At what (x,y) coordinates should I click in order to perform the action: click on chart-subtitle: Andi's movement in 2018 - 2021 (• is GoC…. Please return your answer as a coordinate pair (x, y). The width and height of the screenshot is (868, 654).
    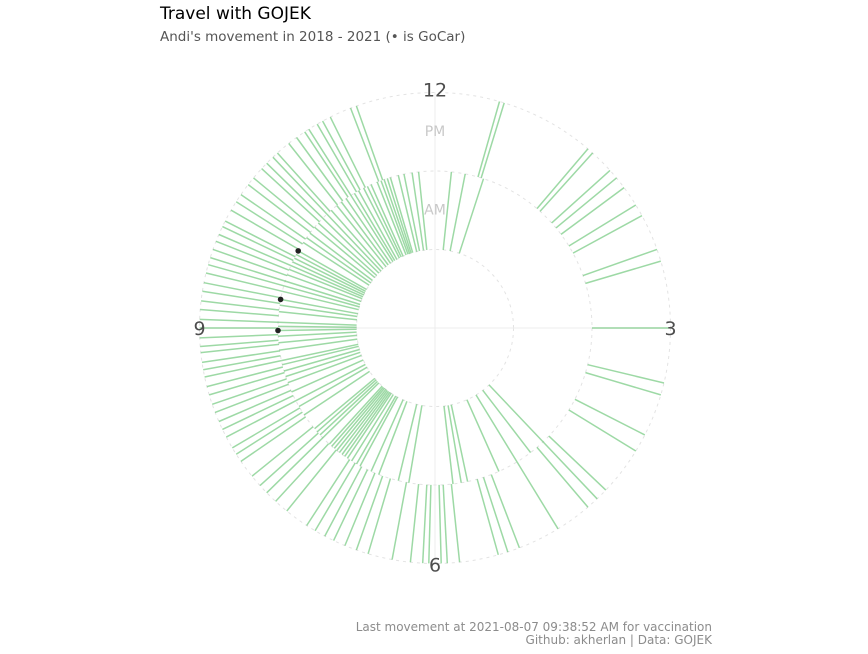
    Looking at the image, I should click on (313, 37).